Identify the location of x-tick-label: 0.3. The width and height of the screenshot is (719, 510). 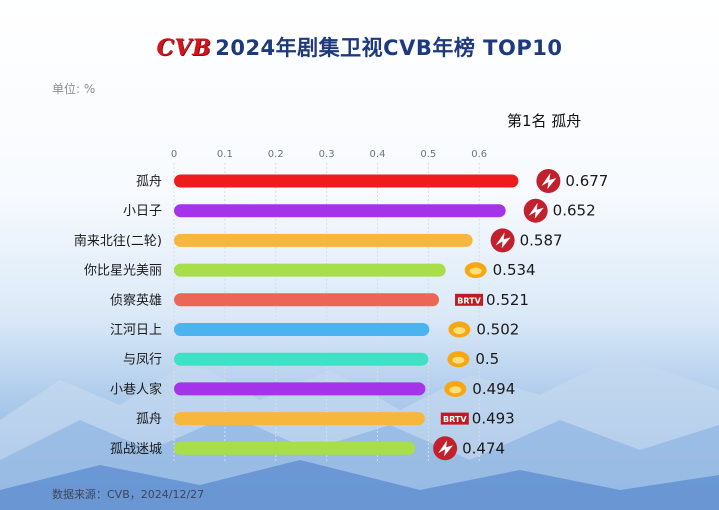
(327, 154).